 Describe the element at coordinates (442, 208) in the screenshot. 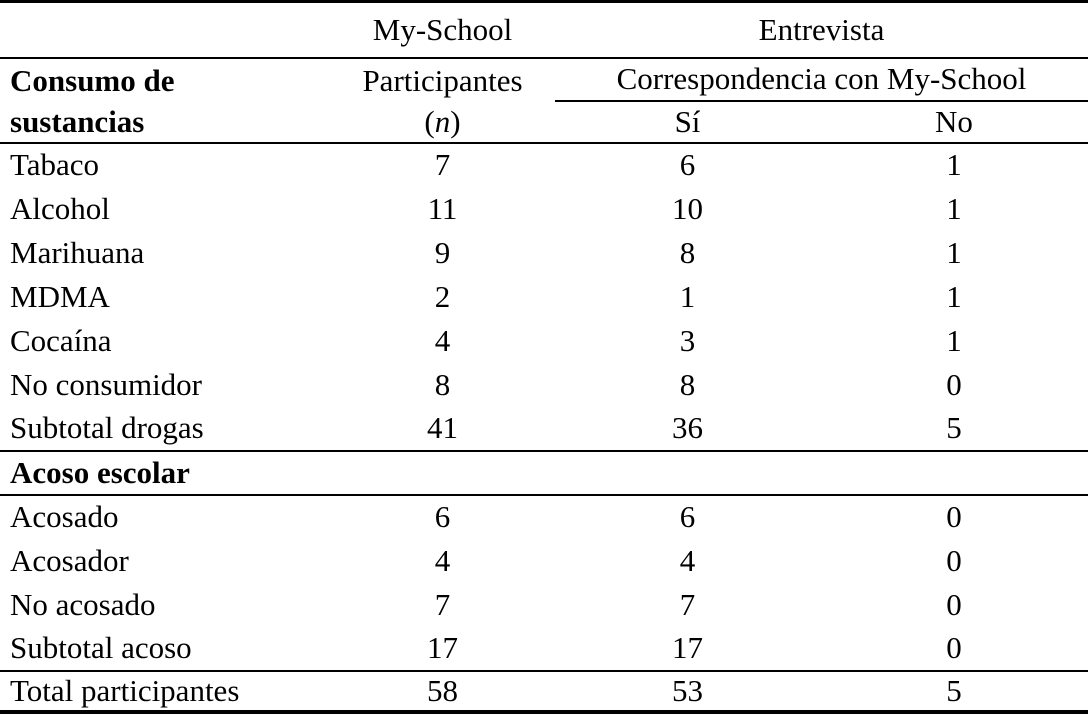

I see `cell-n: 11` at that location.